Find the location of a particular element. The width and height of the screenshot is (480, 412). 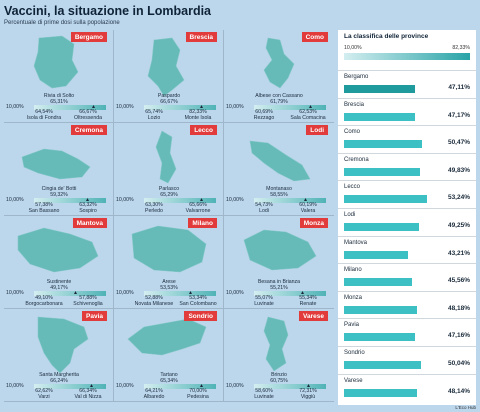

province-badge: Bergamo is located at coordinates (88, 37).